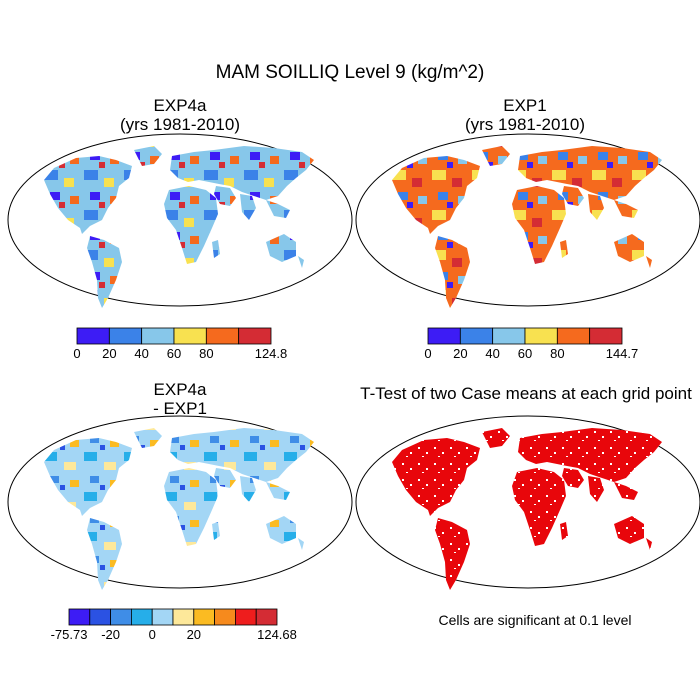 This screenshot has height=700, width=700. What do you see at coordinates (180, 502) in the screenshot?
I see `map-diff` at bounding box center [180, 502].